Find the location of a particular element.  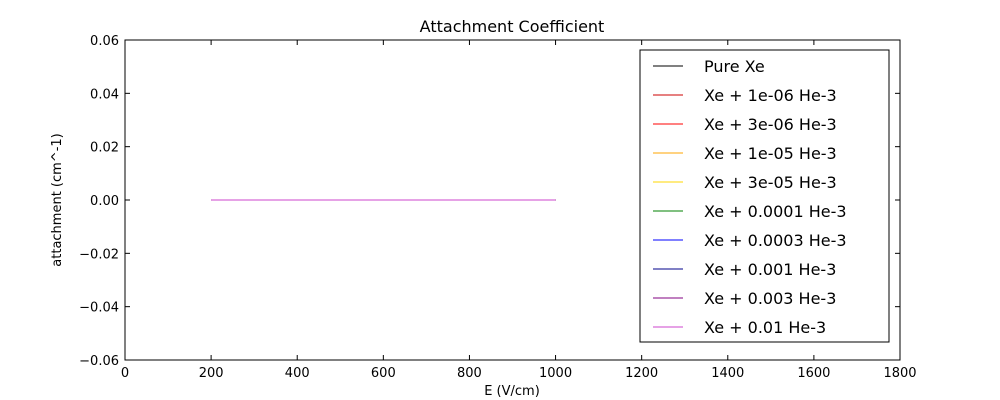

x-tick-label: 0 is located at coordinates (125, 373).